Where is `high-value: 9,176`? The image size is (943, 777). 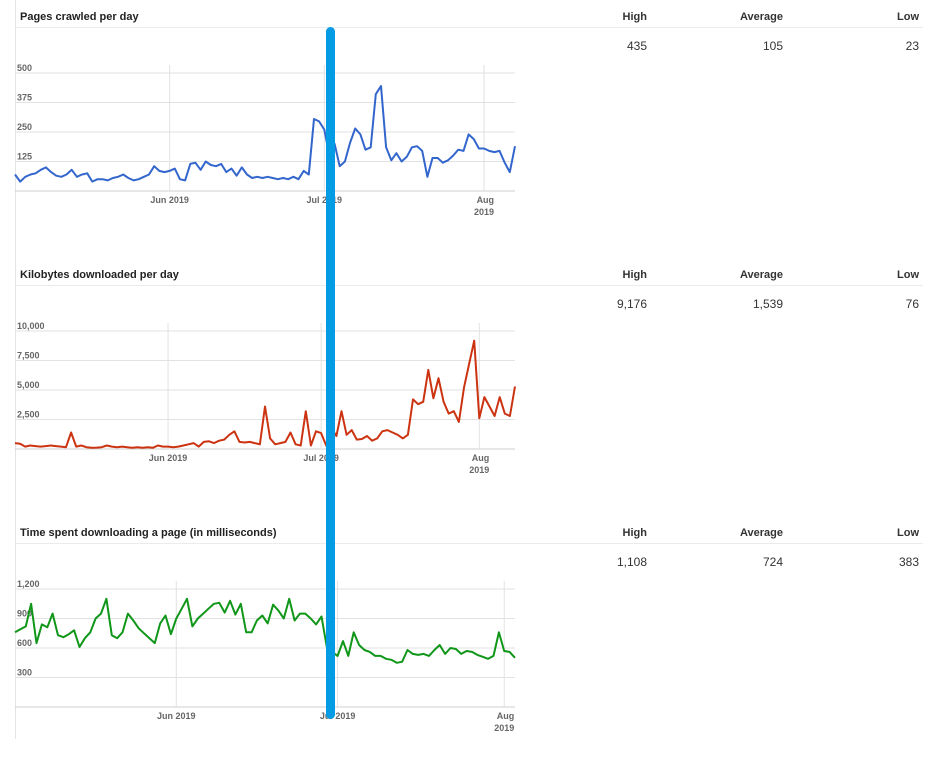
high-value: 9,176 is located at coordinates (631, 304).